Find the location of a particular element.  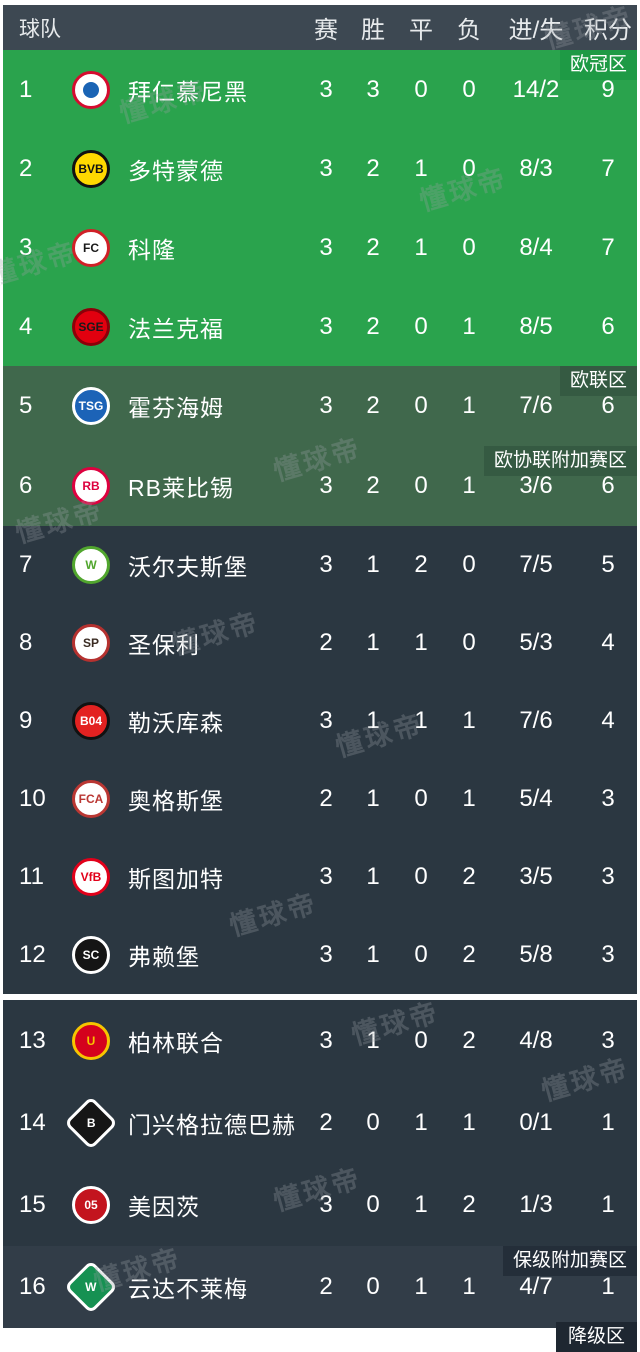

zone-badge: 欧冠区 is located at coordinates (598, 65).